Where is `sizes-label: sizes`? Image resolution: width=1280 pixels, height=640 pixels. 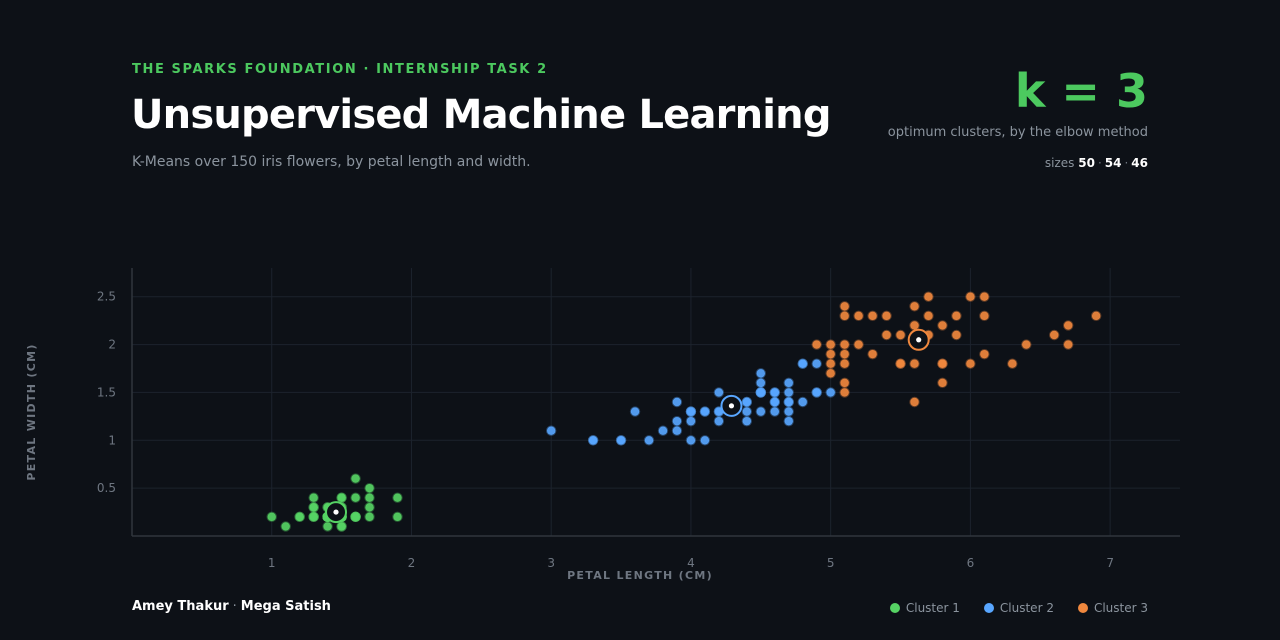
sizes-label: sizes is located at coordinates (1059, 163).